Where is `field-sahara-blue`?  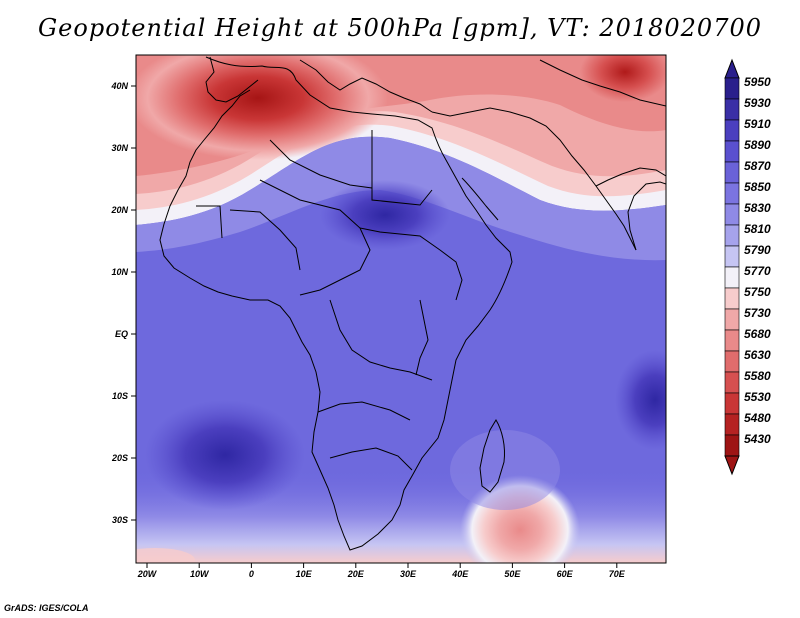 field-sahara-blue is located at coordinates (385, 215).